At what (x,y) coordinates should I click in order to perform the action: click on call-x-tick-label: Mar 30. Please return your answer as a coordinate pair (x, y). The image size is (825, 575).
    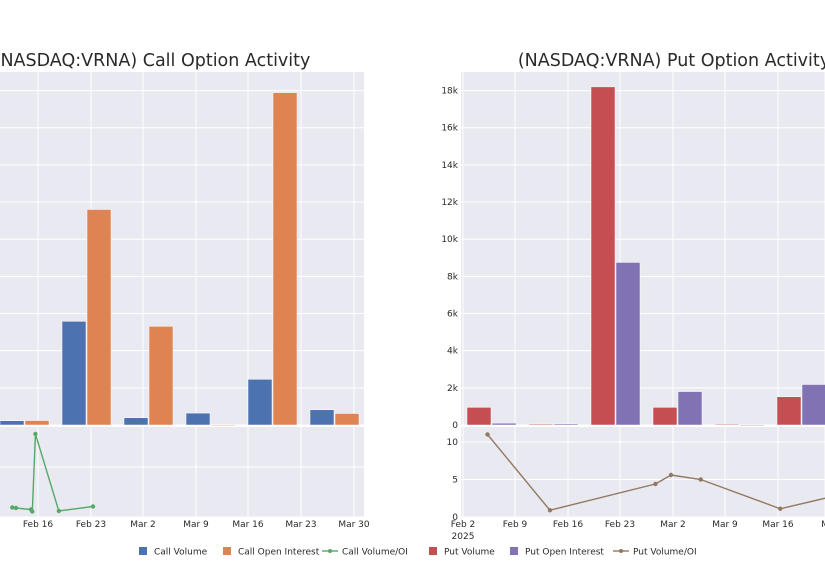
    Looking at the image, I should click on (354, 525).